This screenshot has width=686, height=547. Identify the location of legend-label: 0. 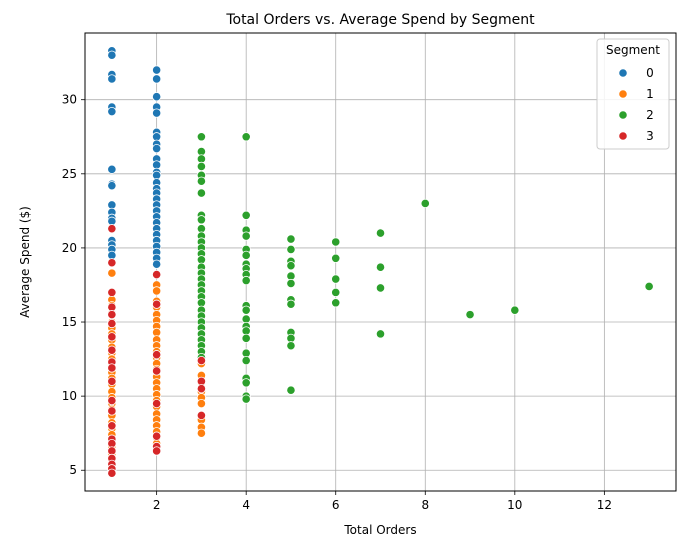
(650, 73).